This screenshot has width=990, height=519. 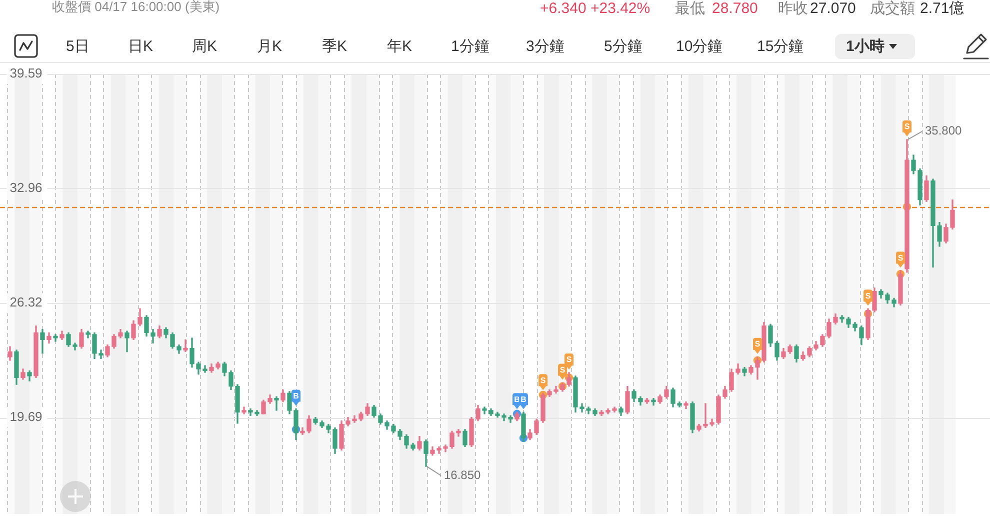 I want to click on y-tick-label: 26.32, so click(x=26, y=302).